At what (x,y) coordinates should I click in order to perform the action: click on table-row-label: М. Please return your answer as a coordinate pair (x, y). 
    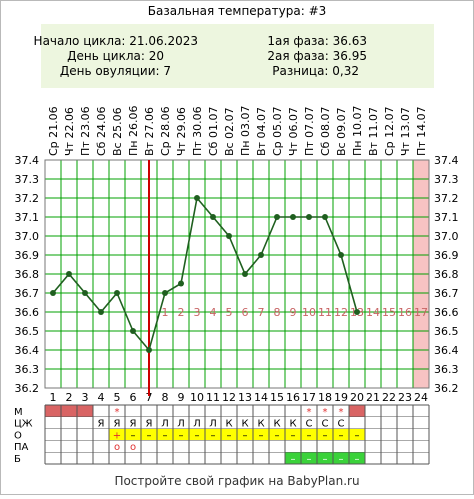
    Looking at the image, I should click on (18, 412).